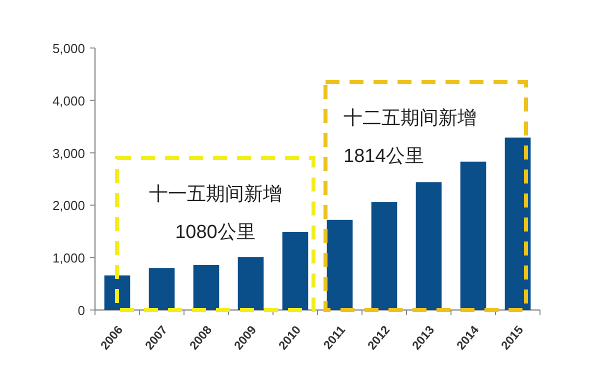 The height and width of the screenshot is (373, 597). I want to click on y-tick-label: 3,000, so click(68, 153).